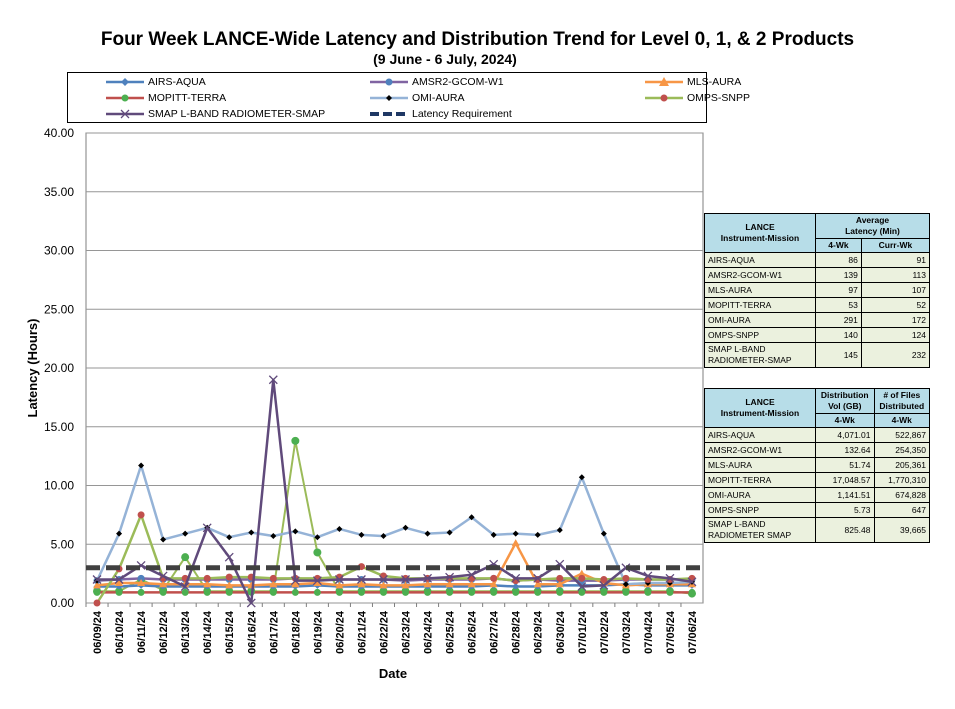  I want to click on legend-label: Latency Requirement, so click(462, 114).